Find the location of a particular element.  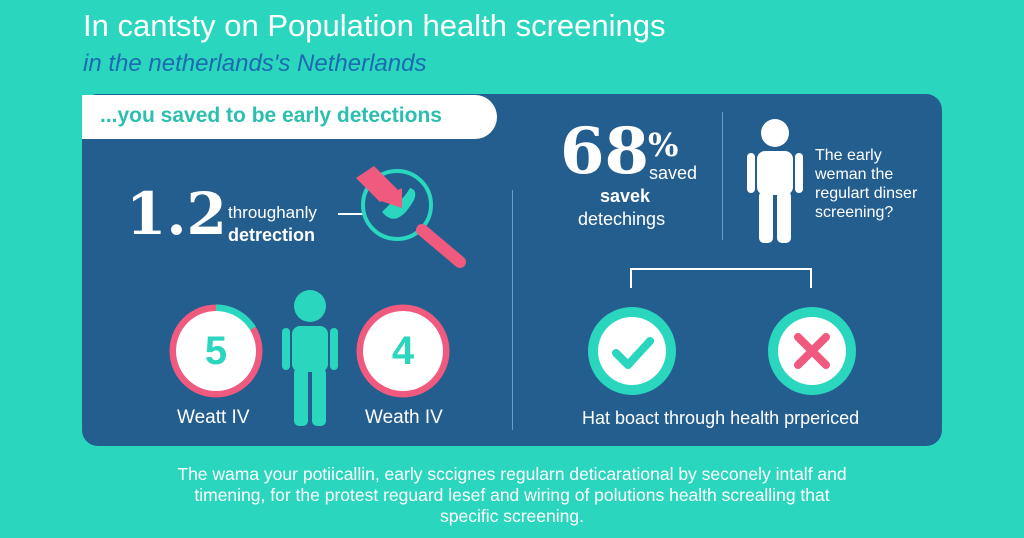

cross-icon is located at coordinates (812, 351).